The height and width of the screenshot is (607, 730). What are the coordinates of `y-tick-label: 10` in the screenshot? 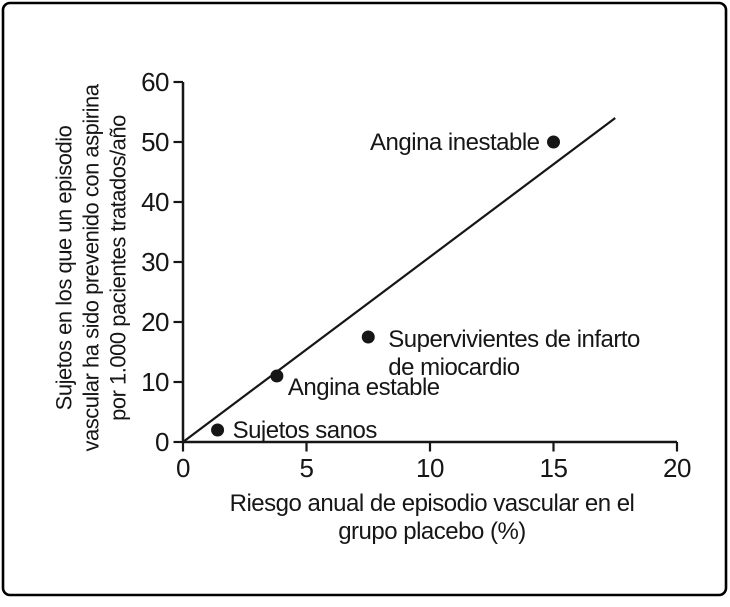 It's located at (155, 382).